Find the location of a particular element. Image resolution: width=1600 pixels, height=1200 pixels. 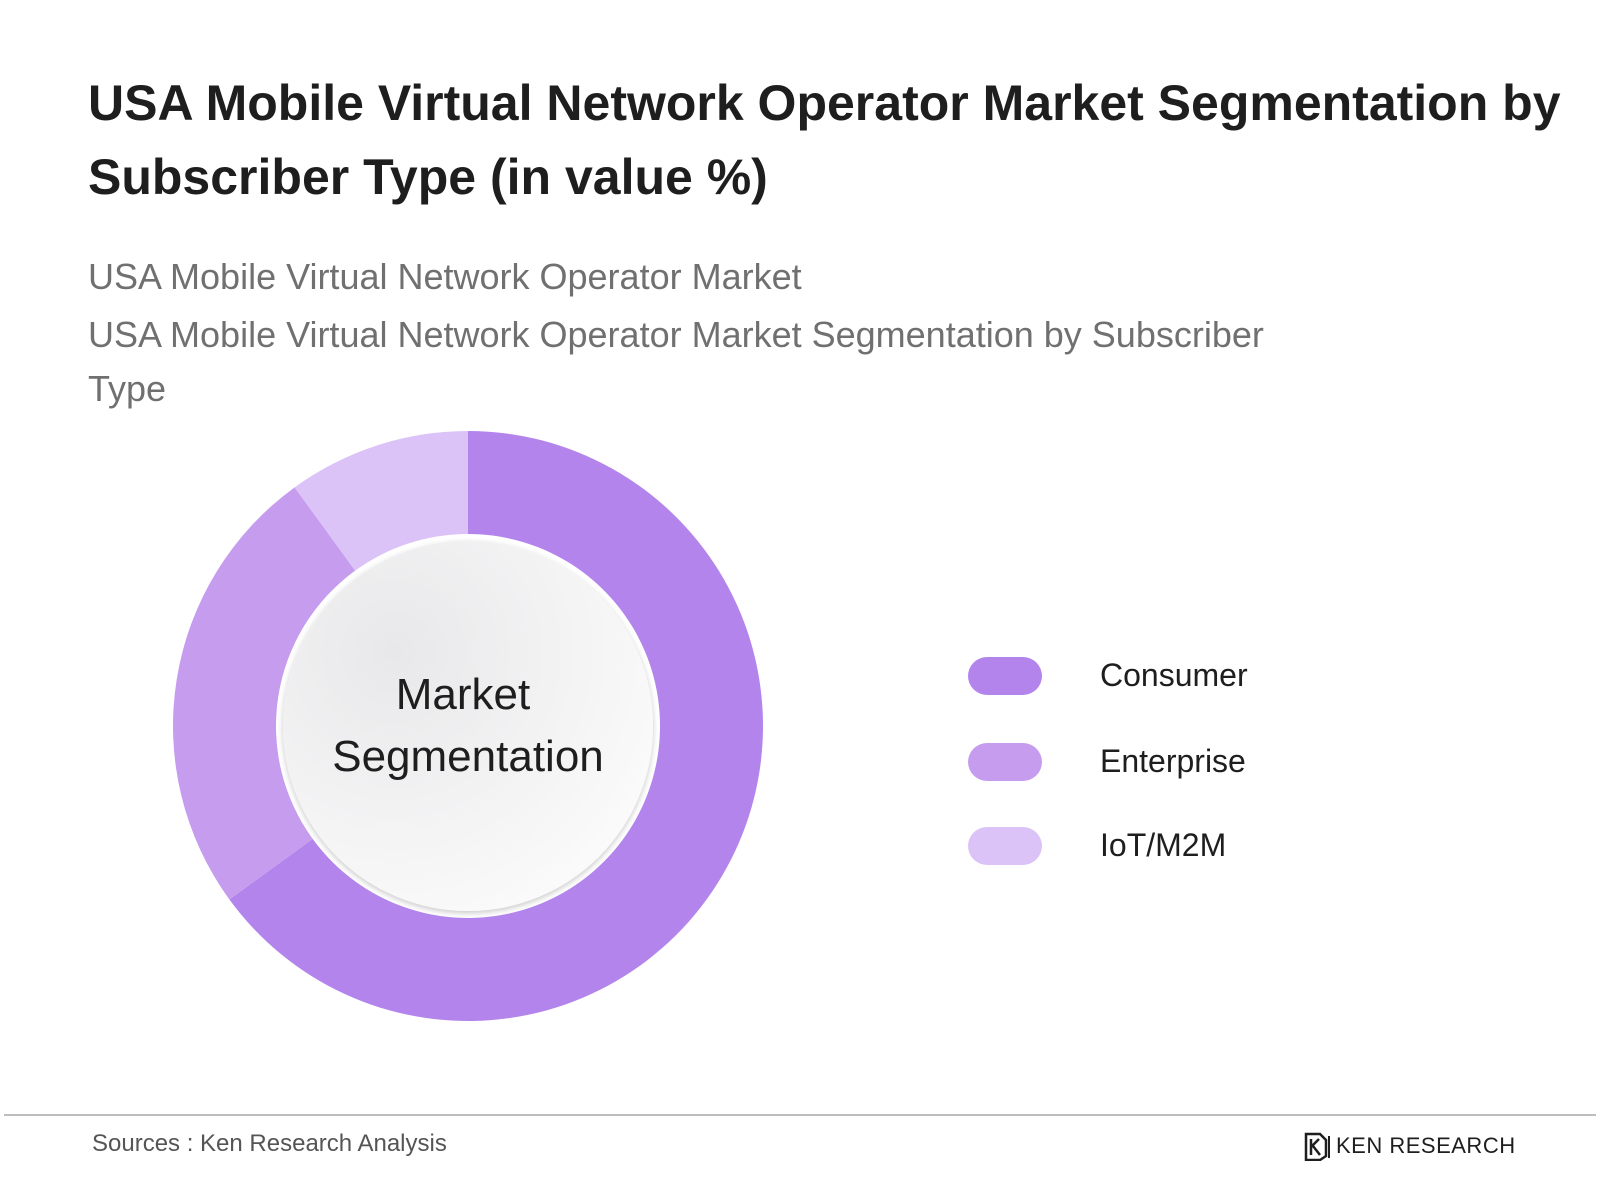

legend-item-enterprise: Enterprise is located at coordinates (1168, 761).